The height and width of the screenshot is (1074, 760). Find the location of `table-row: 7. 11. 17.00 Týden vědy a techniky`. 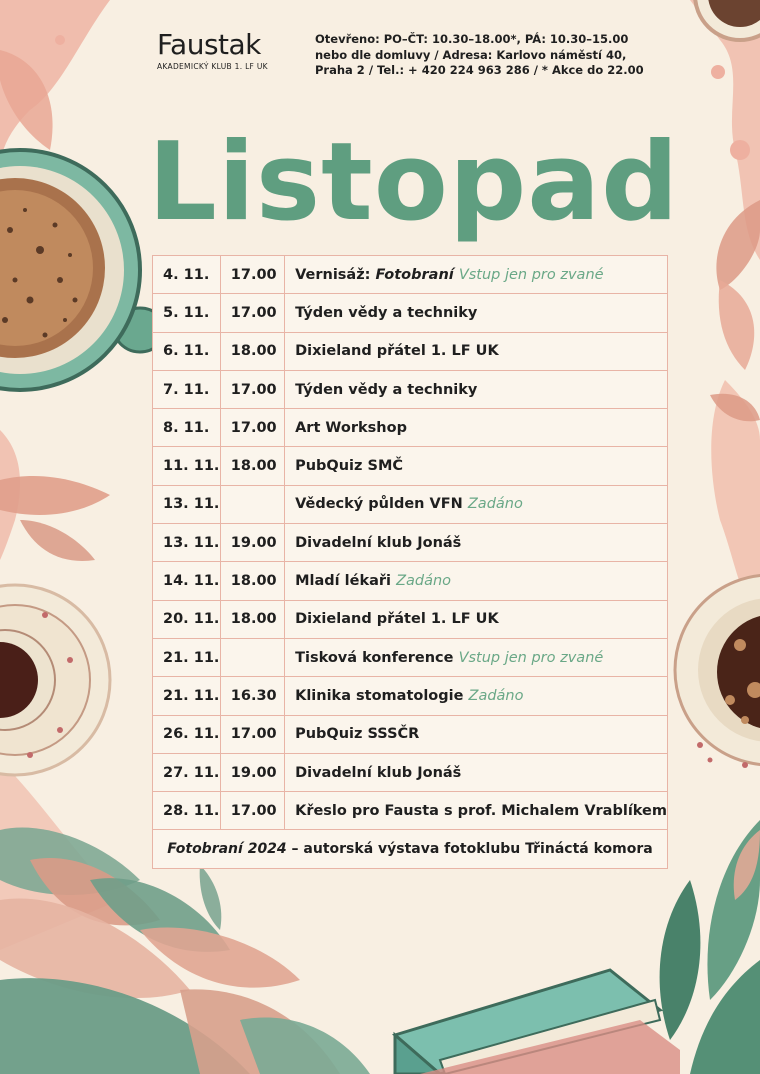

table-row: 7. 11. 17.00 Týden vědy a techniky is located at coordinates (410, 389).